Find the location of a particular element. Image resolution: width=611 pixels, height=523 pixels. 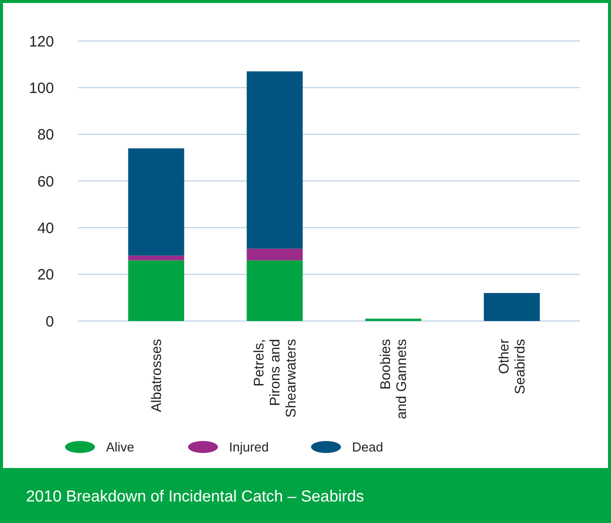

y-tick-label: 80 is located at coordinates (45, 135).